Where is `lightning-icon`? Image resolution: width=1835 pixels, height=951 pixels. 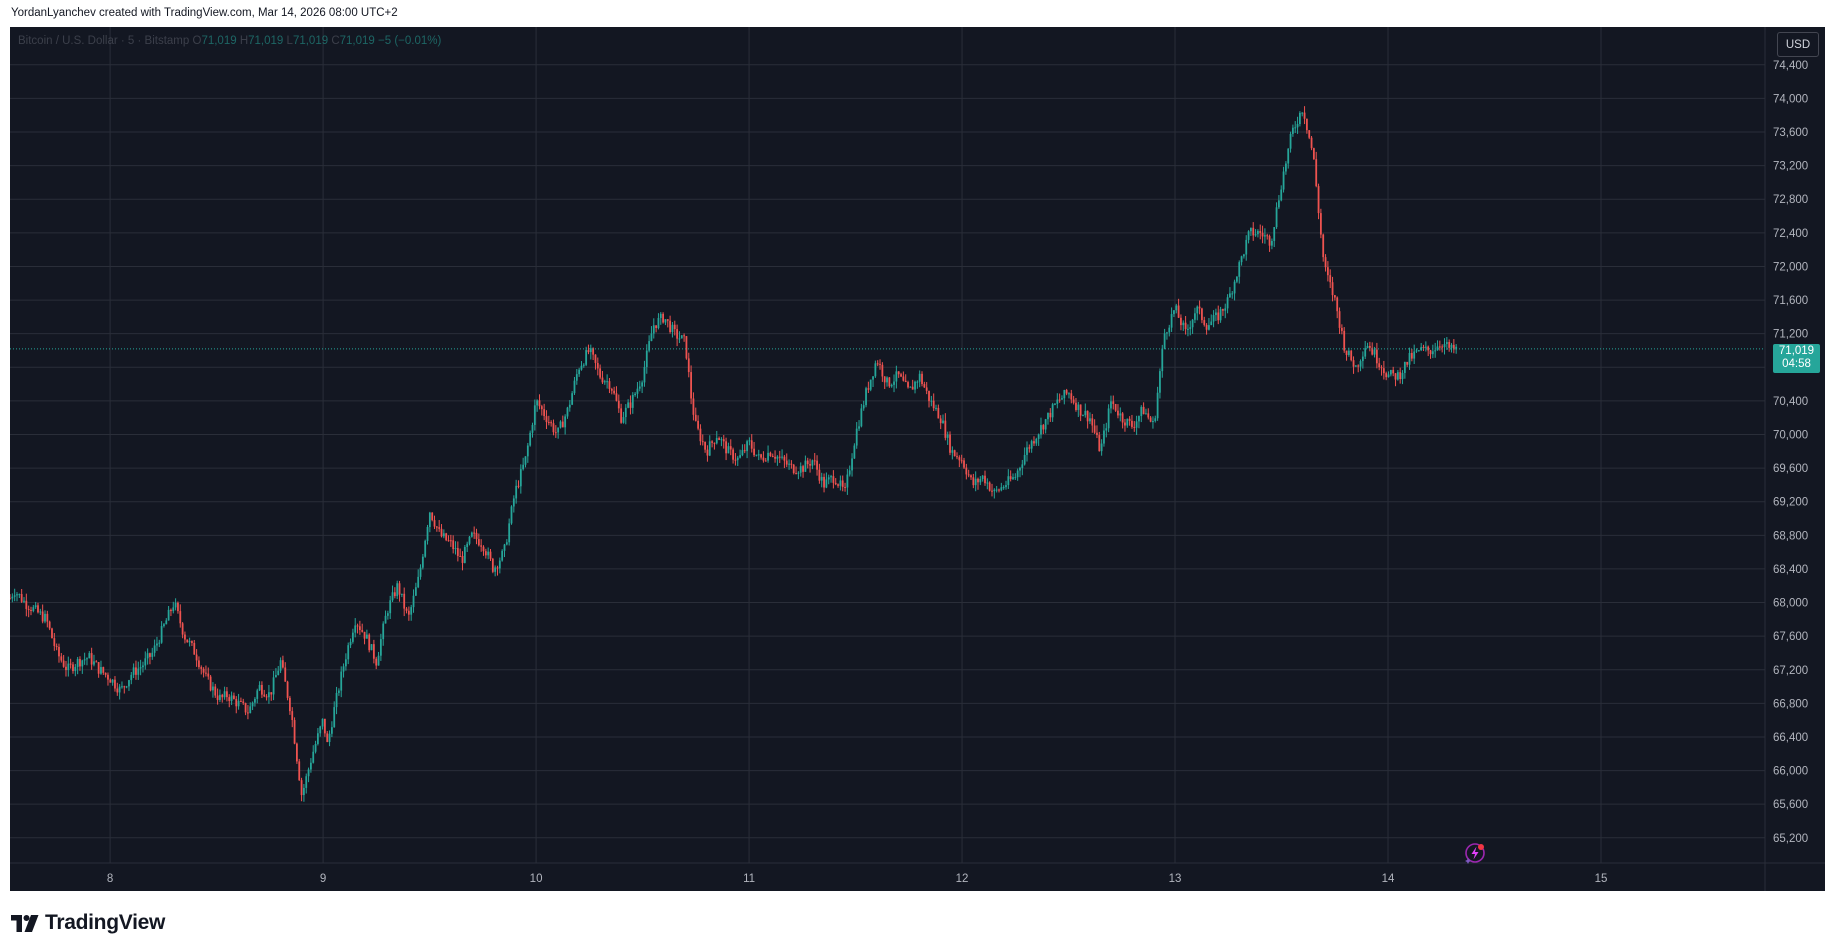 lightning-icon is located at coordinates (1475, 853).